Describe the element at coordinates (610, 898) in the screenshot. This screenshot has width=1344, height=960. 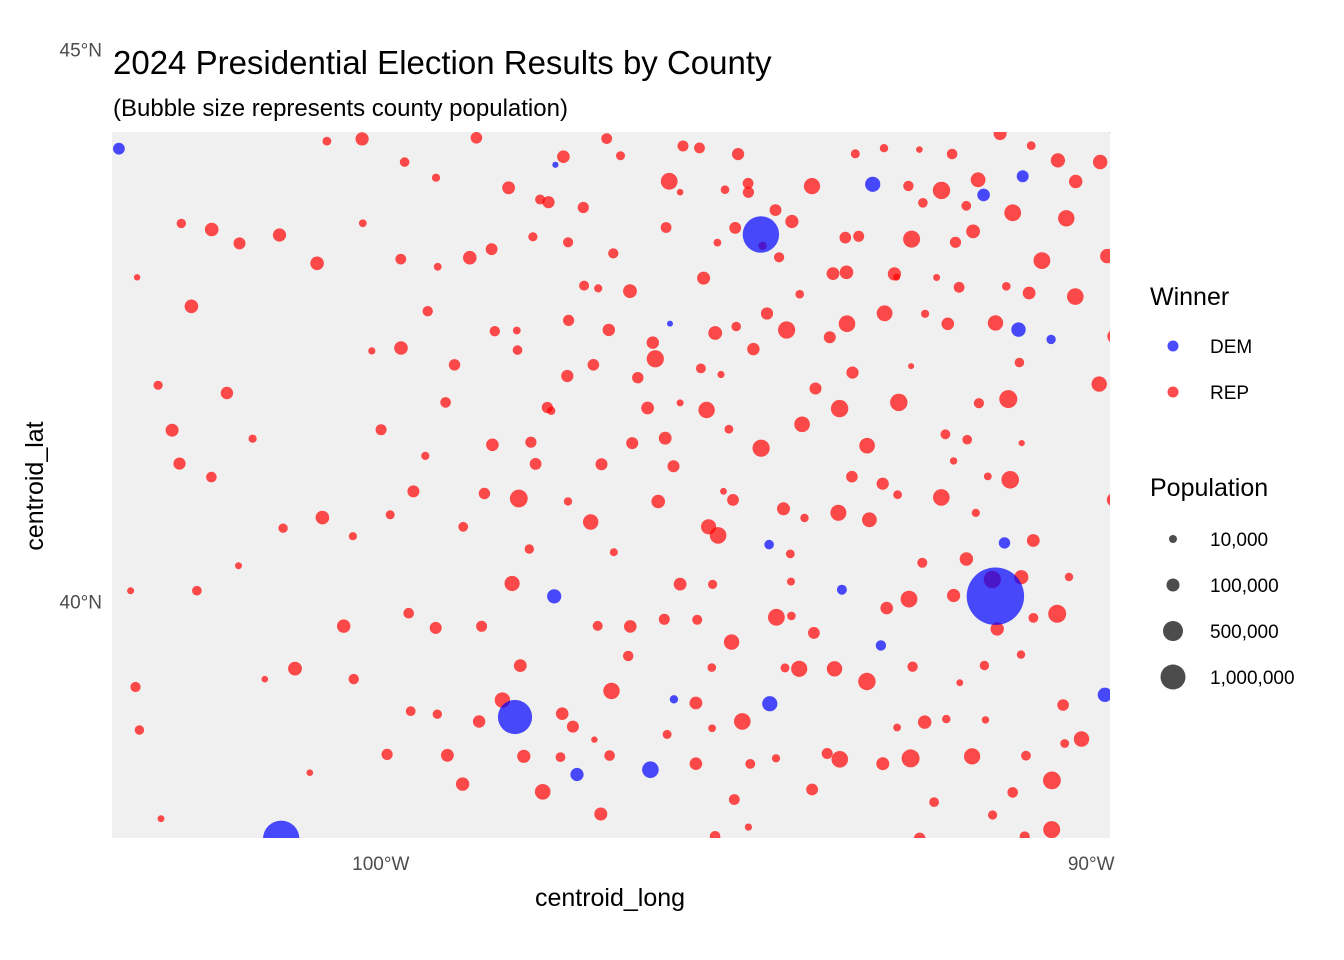
I see `x-axis-title: centroid_long` at that location.